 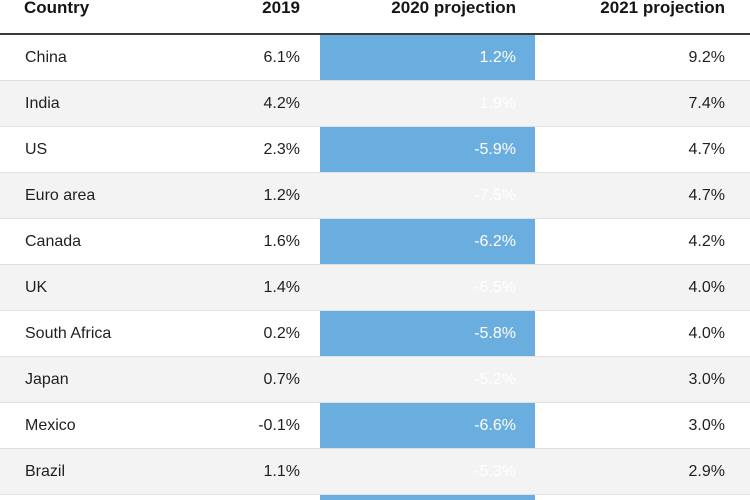 I want to click on table-row: Japan 0.7% -5.2% 3.0%, so click(x=375, y=380).